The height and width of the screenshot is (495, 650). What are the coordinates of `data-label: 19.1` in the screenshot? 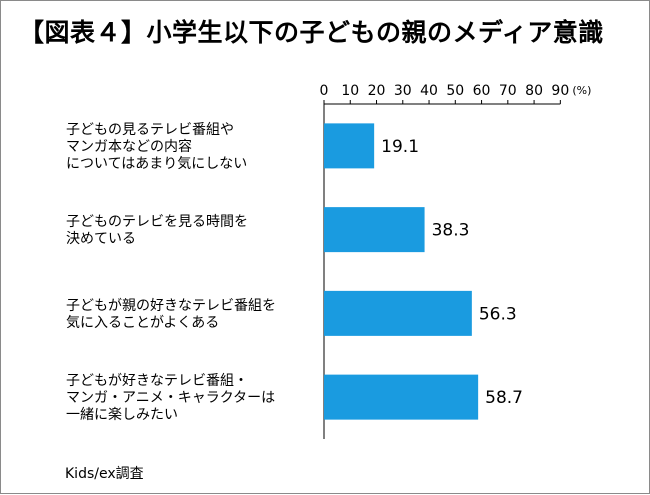 It's located at (400, 147).